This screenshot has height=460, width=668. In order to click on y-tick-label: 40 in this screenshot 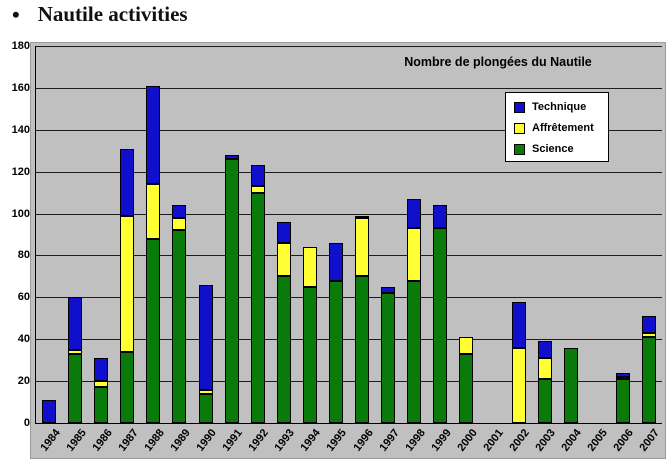, I will do `click(23, 339)`.